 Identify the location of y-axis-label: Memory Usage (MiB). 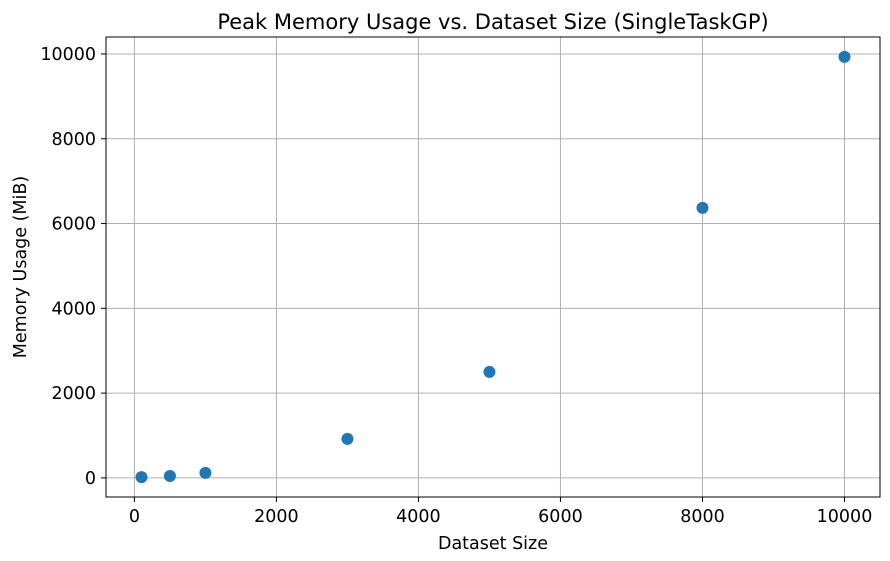
(21, 267).